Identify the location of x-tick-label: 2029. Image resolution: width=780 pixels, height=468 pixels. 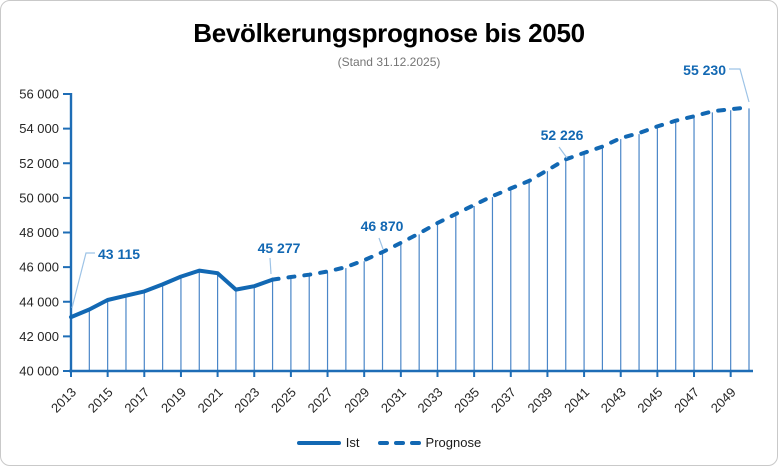
(356, 400).